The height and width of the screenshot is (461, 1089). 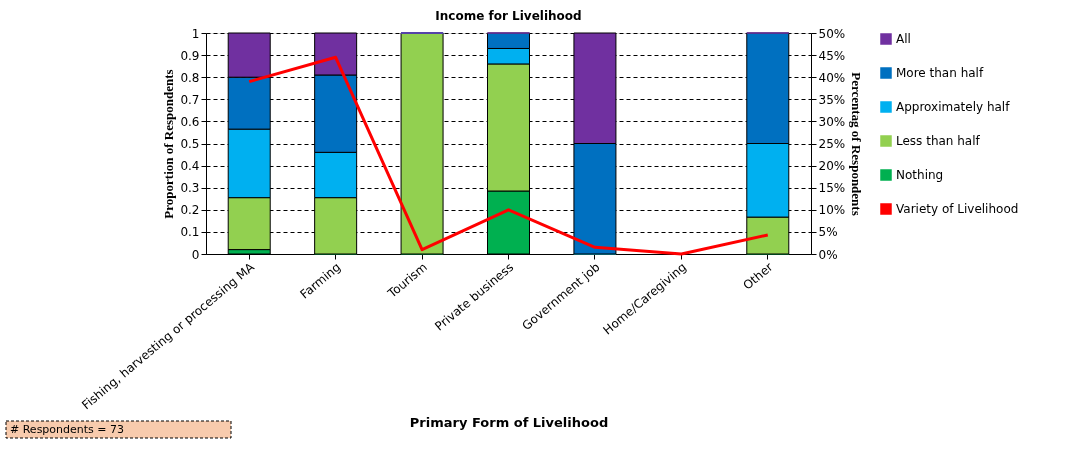 I want to click on y2-tick-label: 25%, so click(x=832, y=144).